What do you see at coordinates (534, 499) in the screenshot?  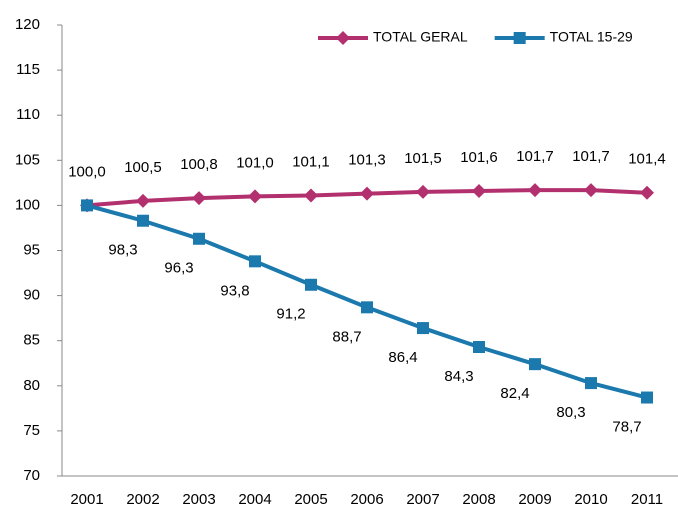 I see `x-tick-label: 2009` at bounding box center [534, 499].